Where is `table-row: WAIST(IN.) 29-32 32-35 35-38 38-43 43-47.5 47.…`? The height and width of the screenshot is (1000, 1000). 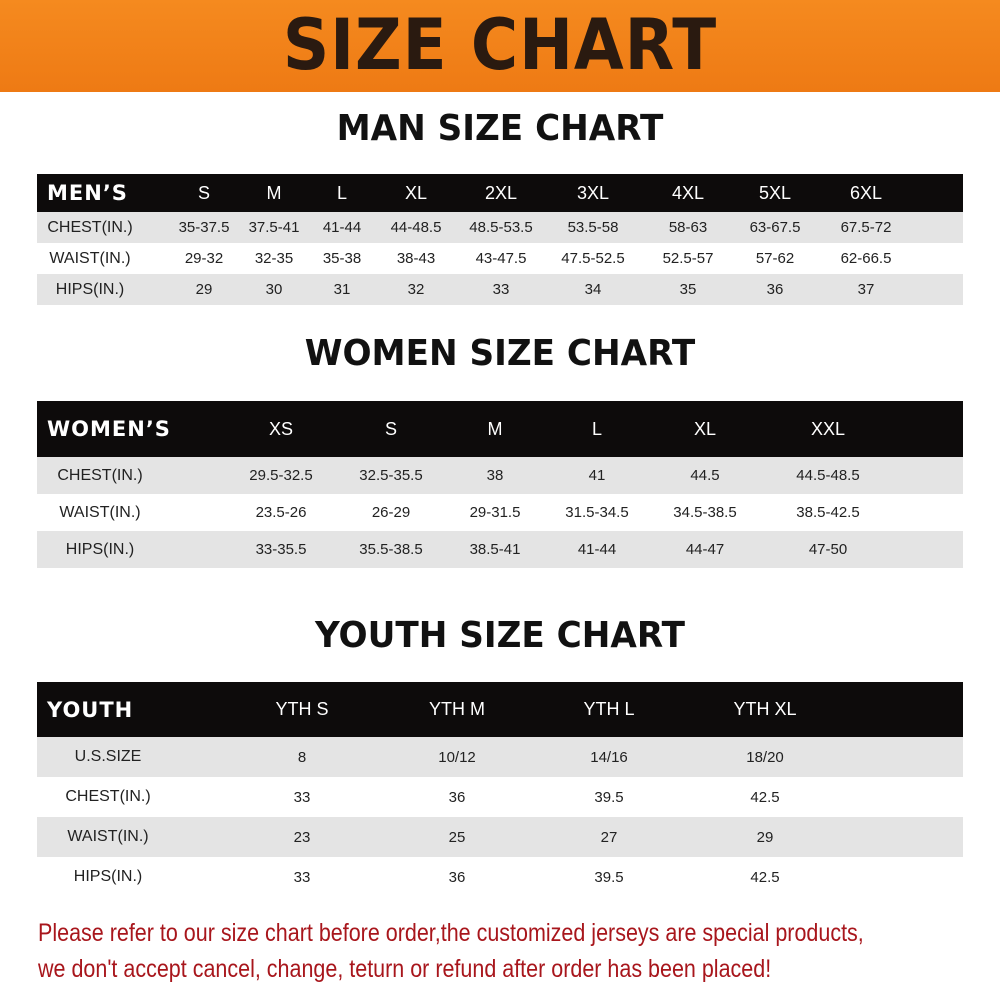
table-row: WAIST(IN.) 29-32 32-35 35-38 38-43 43-47.5 47.… is located at coordinates (500, 258).